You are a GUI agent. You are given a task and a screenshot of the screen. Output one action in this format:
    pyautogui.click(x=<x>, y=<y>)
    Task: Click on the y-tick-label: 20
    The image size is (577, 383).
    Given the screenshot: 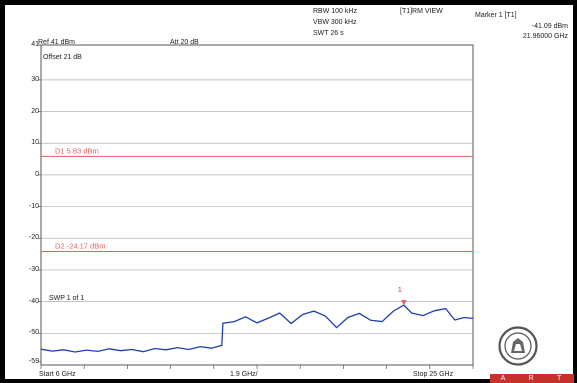 What is the action you would take?
    pyautogui.click(x=35, y=111)
    